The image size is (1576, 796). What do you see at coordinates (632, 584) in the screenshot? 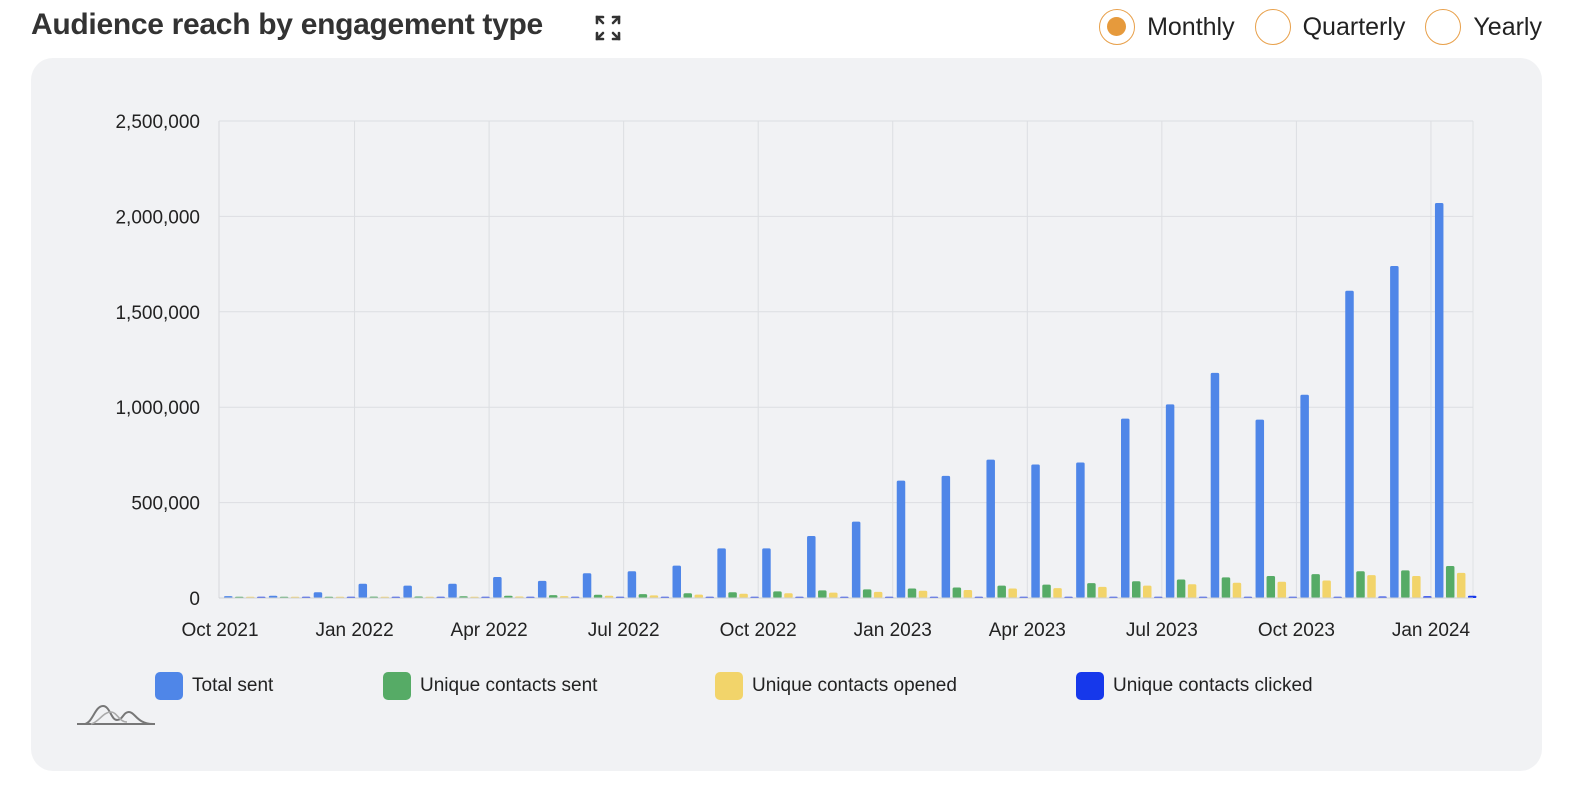
I see `bar-total-sent-jul-2022` at bounding box center [632, 584].